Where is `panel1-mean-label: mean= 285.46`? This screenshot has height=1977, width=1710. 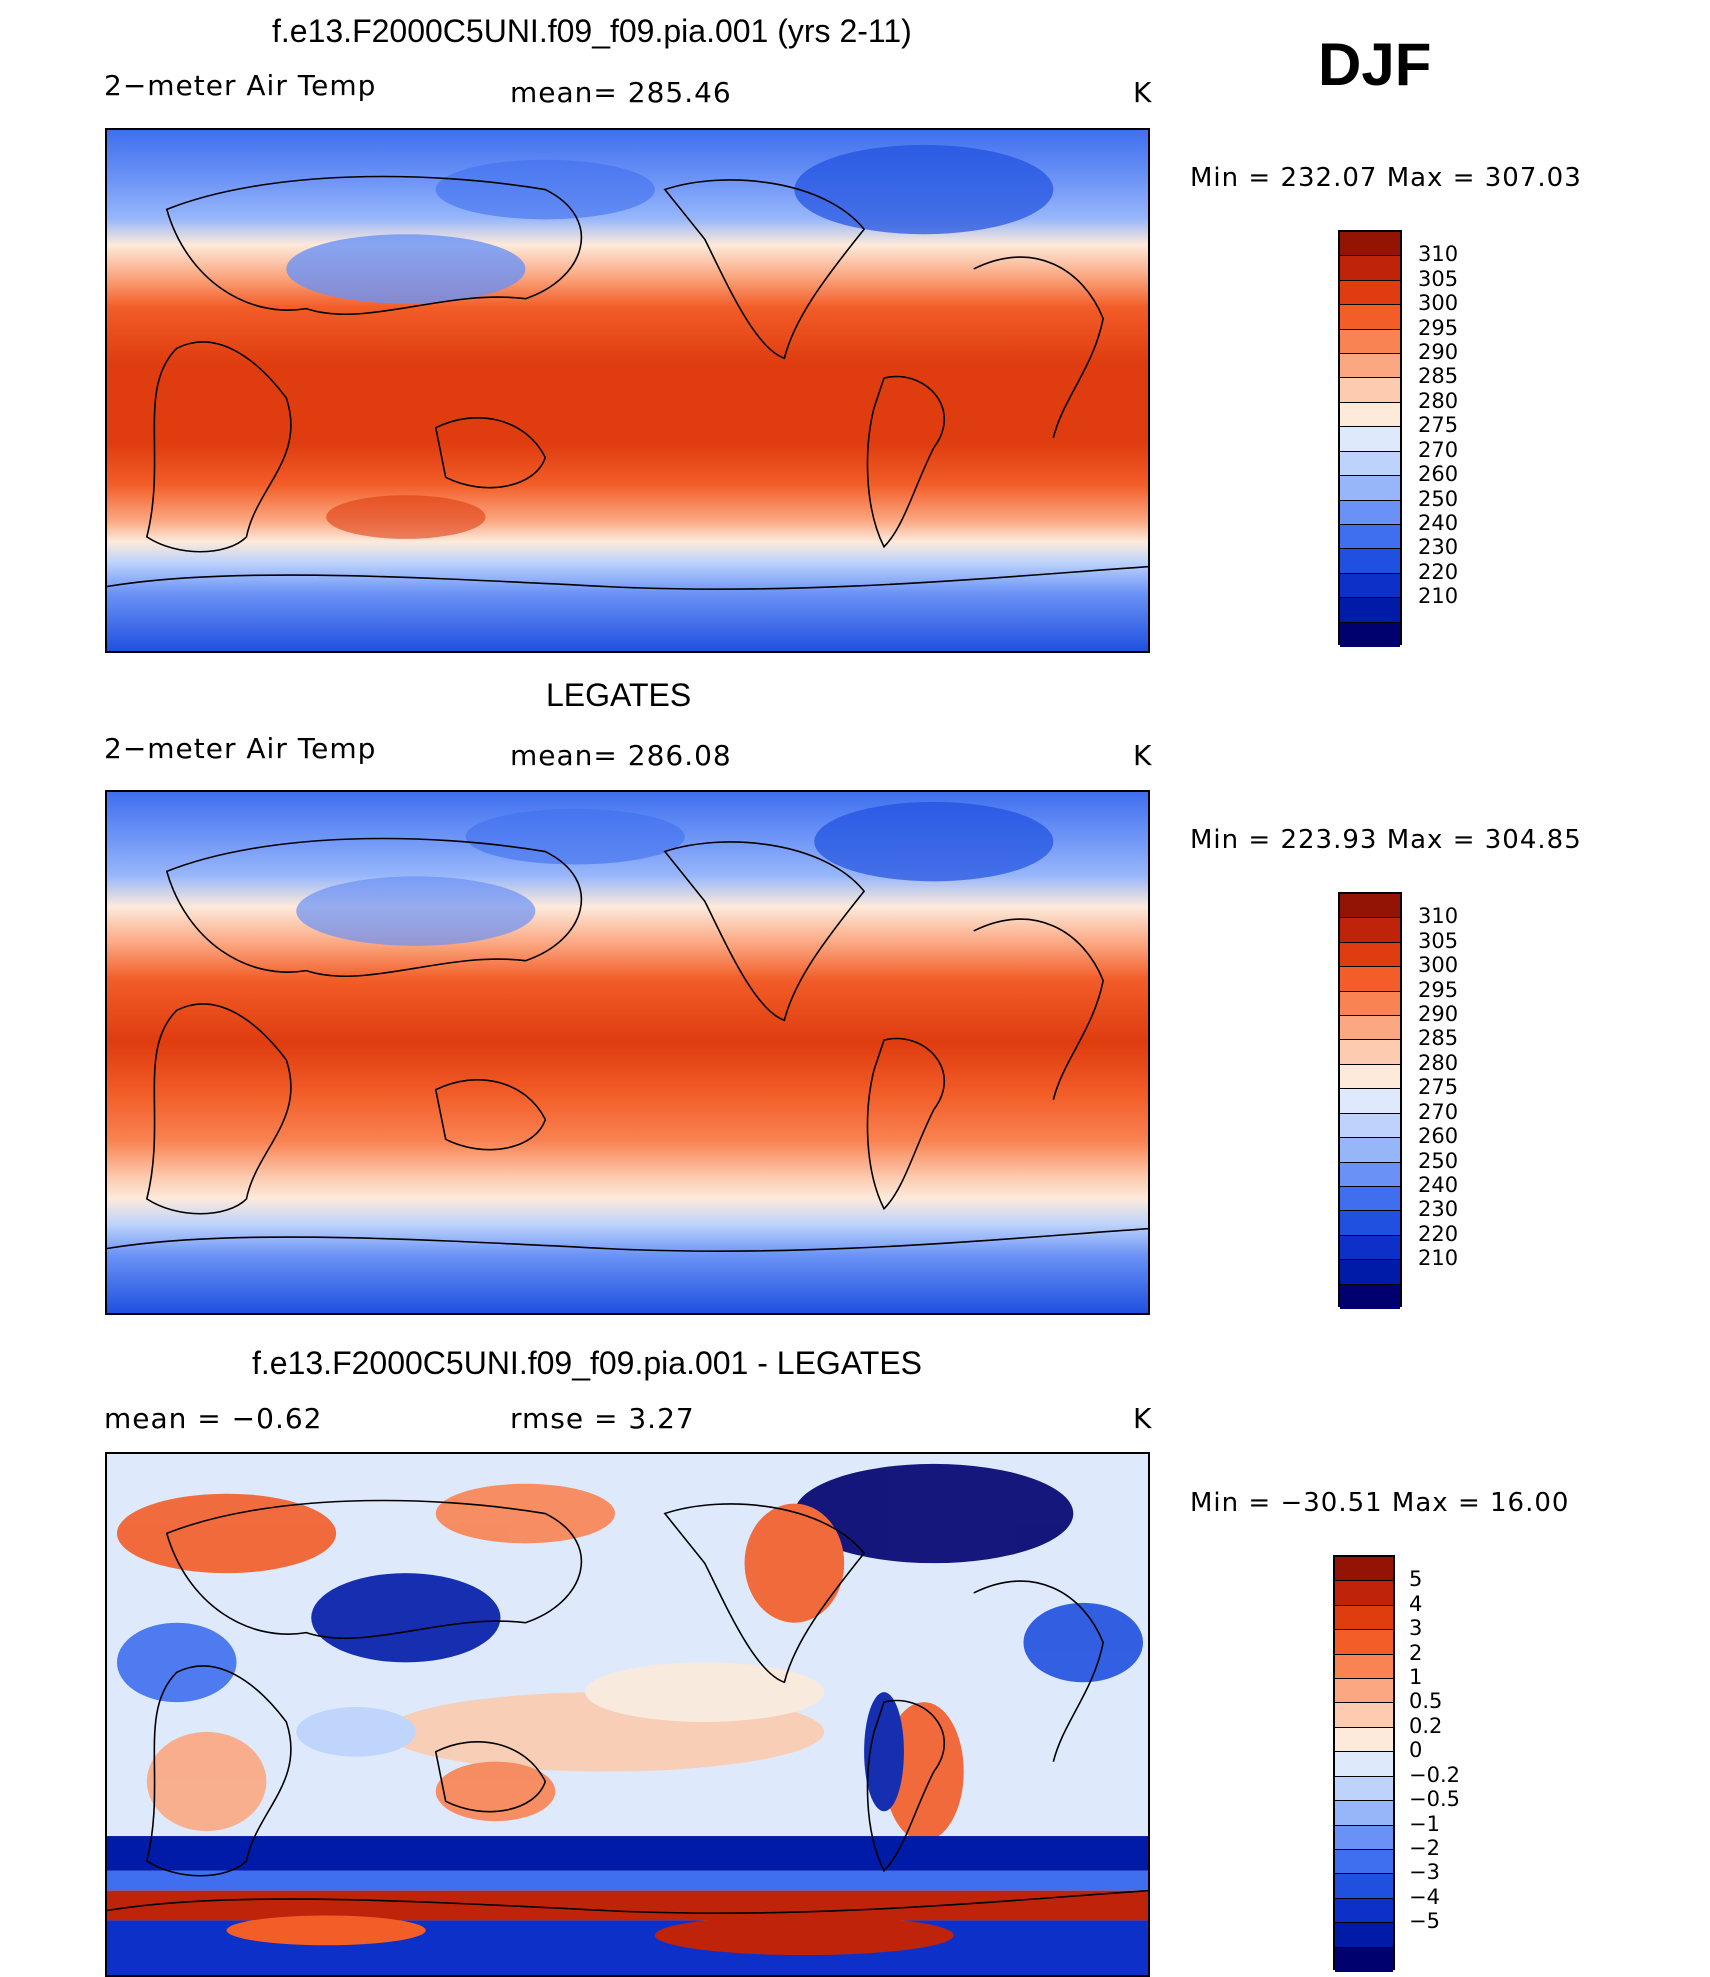
panel1-mean-label: mean= 285.46 is located at coordinates (621, 92).